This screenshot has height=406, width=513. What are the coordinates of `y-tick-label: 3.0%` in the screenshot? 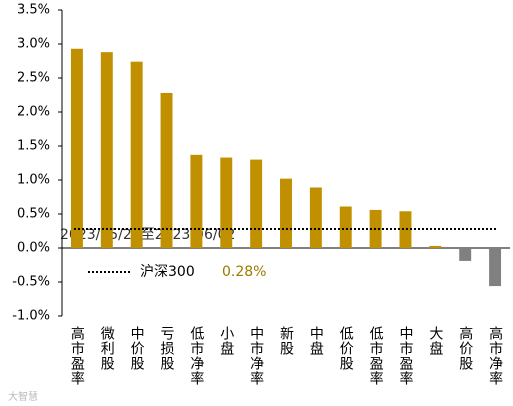 It's located at (33, 44).